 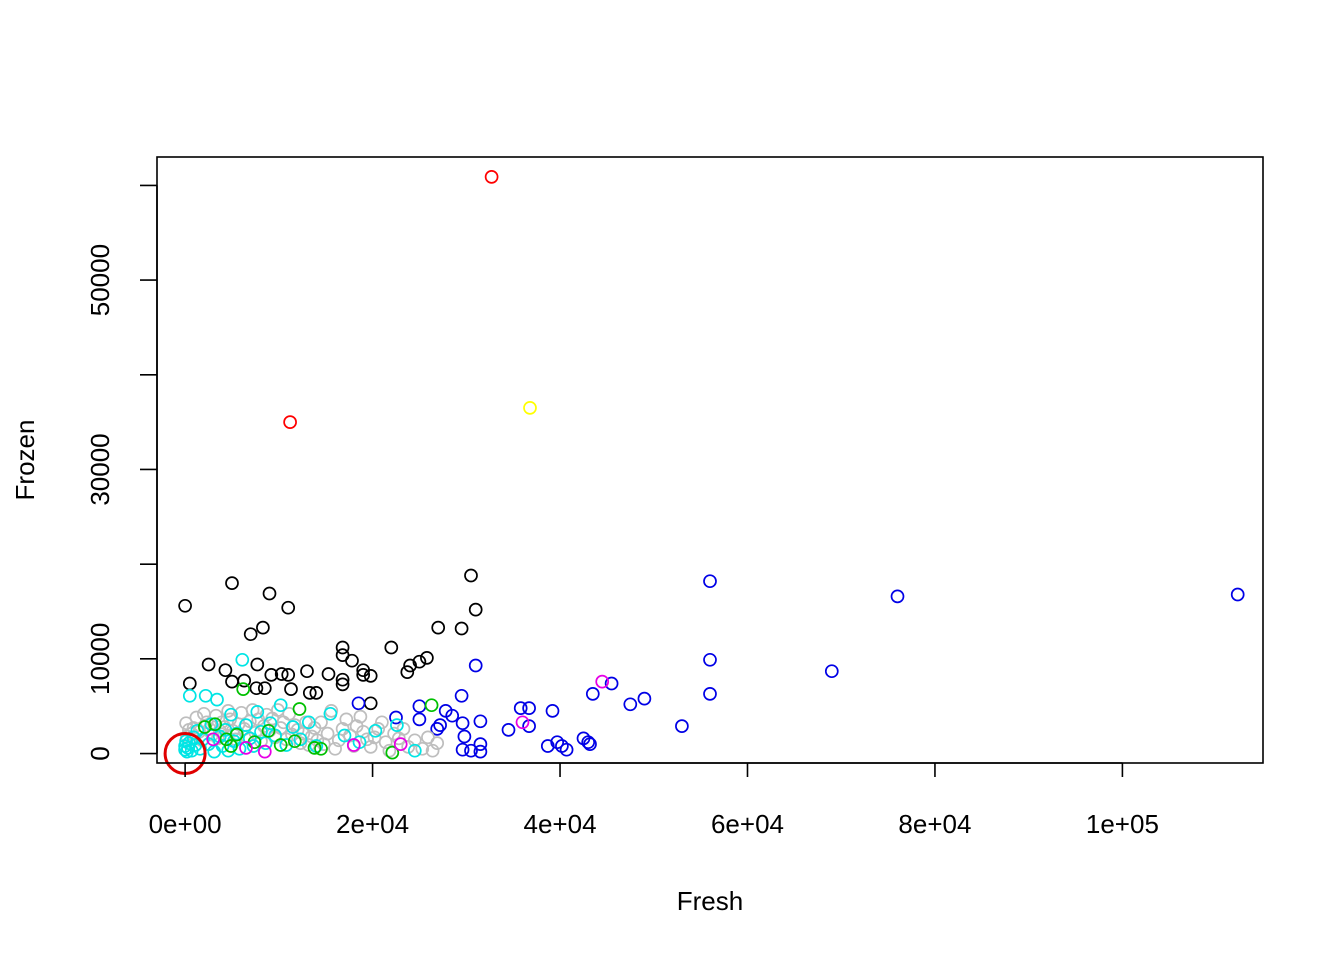 I want to click on x-tick-label: 1e+05, so click(x=1122, y=824).